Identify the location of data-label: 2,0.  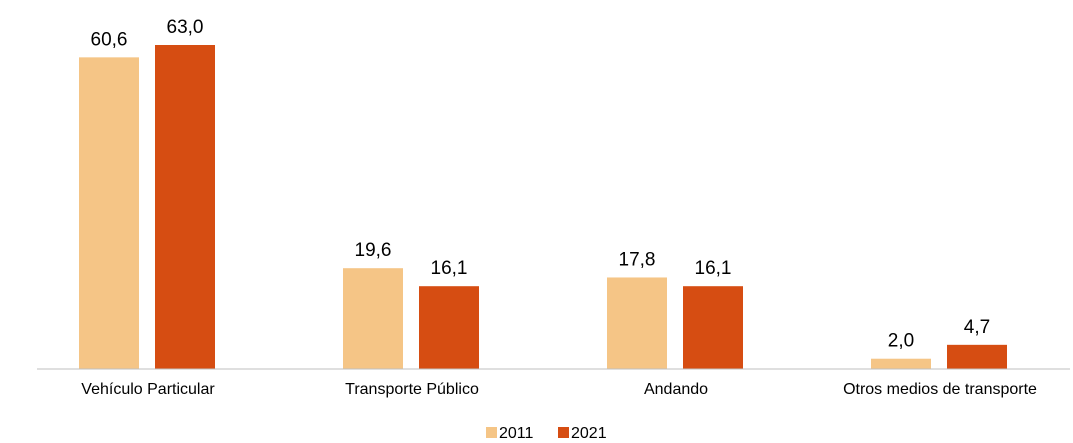
(901, 341).